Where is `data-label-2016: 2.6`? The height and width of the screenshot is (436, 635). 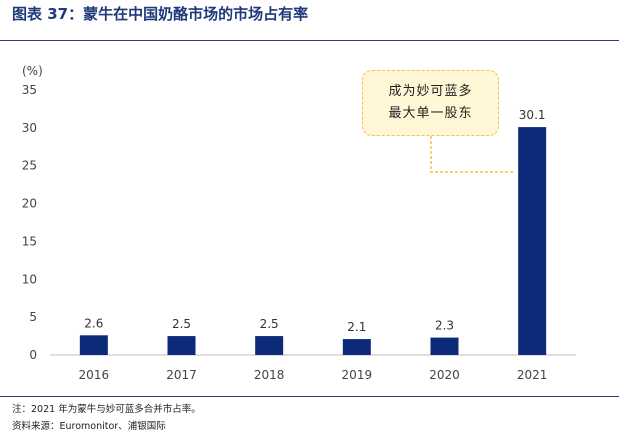
data-label-2016: 2.6 is located at coordinates (93, 323).